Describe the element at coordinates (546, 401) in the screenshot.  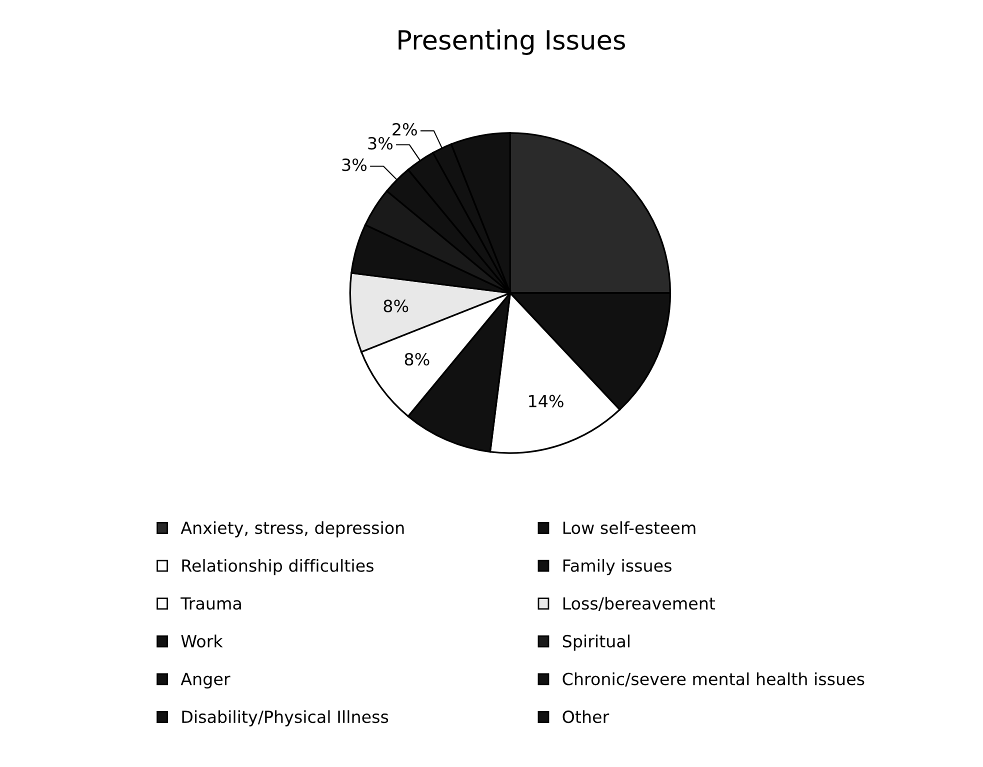
I see `data-label: 14%` at that location.